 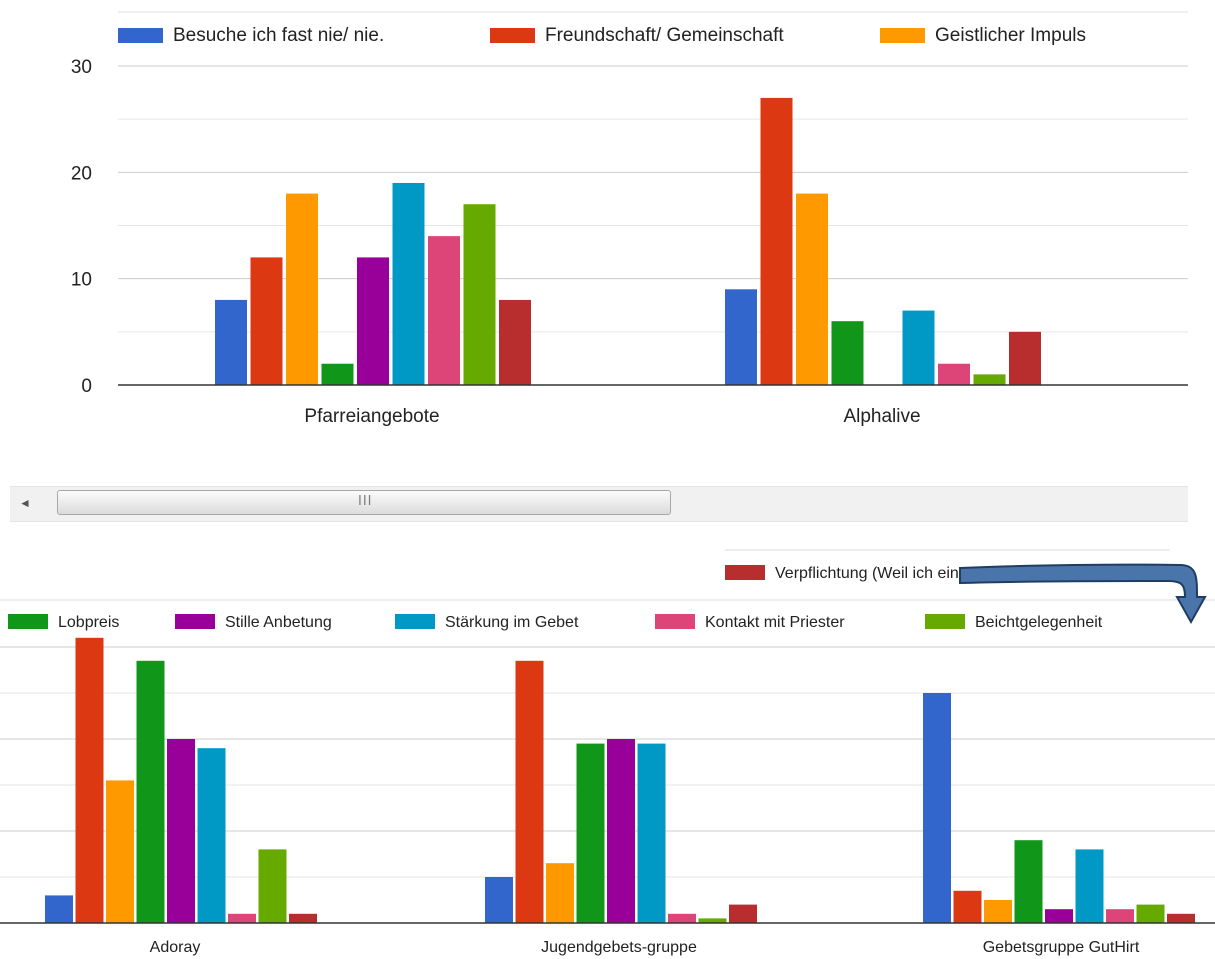 I want to click on chart-top-y-tick-label: 0, so click(x=86, y=386).